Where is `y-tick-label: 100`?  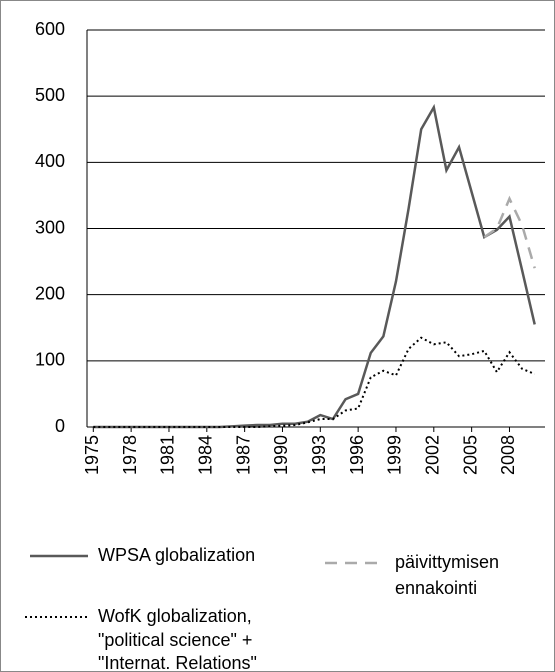 y-tick-label: 100 is located at coordinates (50, 360).